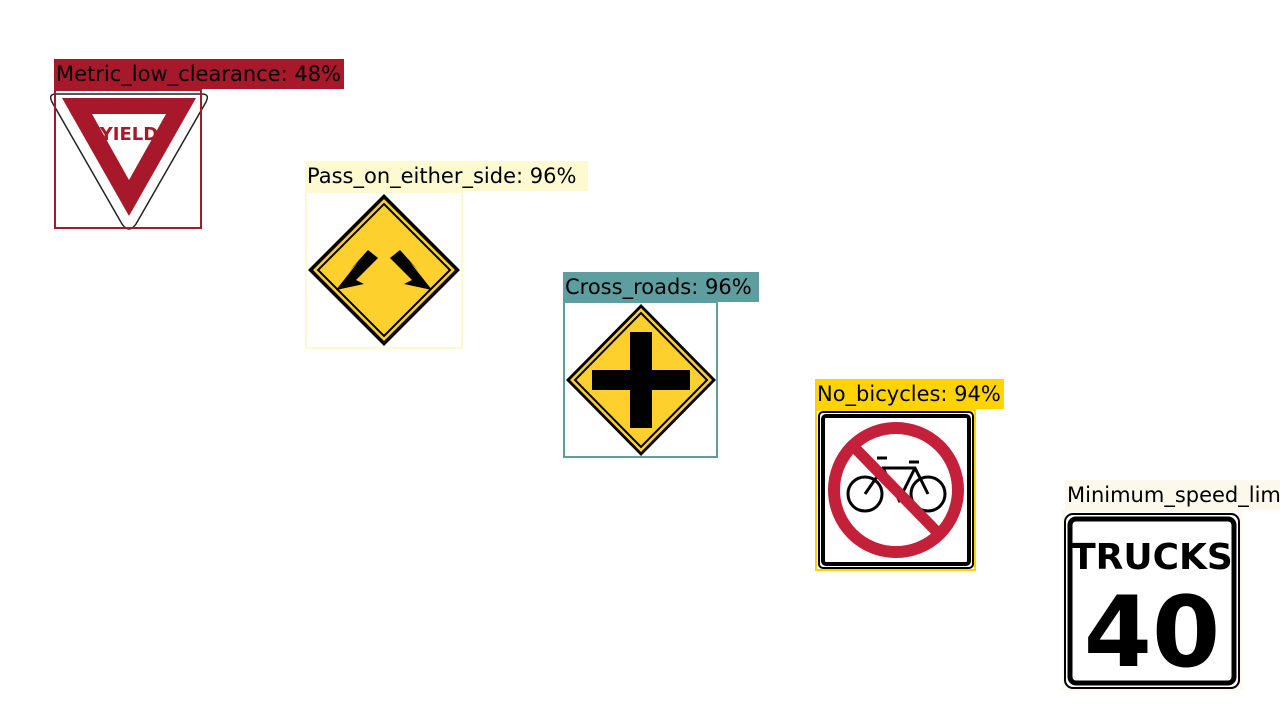  What do you see at coordinates (128, 134) in the screenshot?
I see `yield-sign-text: YIELD` at bounding box center [128, 134].